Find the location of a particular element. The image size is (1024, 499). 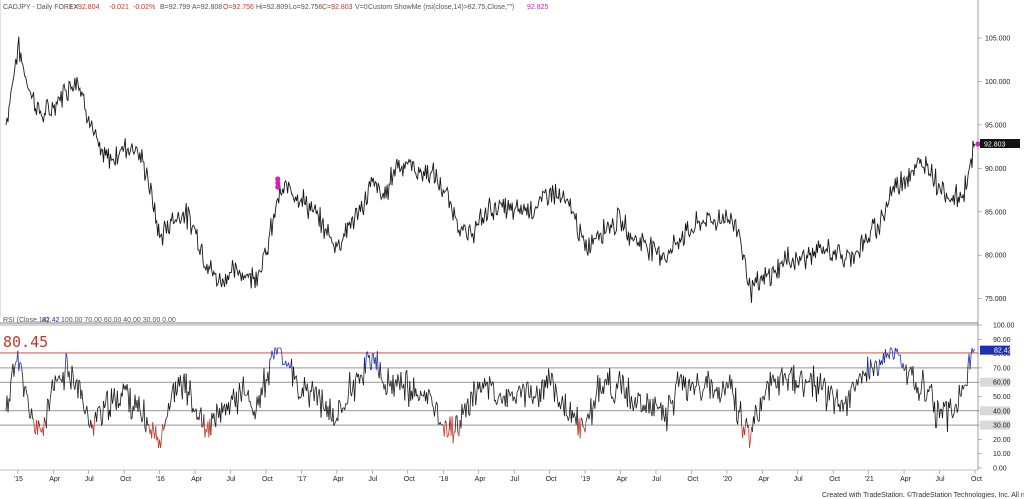

price-y-tick-label: 75.000 is located at coordinates (996, 299).